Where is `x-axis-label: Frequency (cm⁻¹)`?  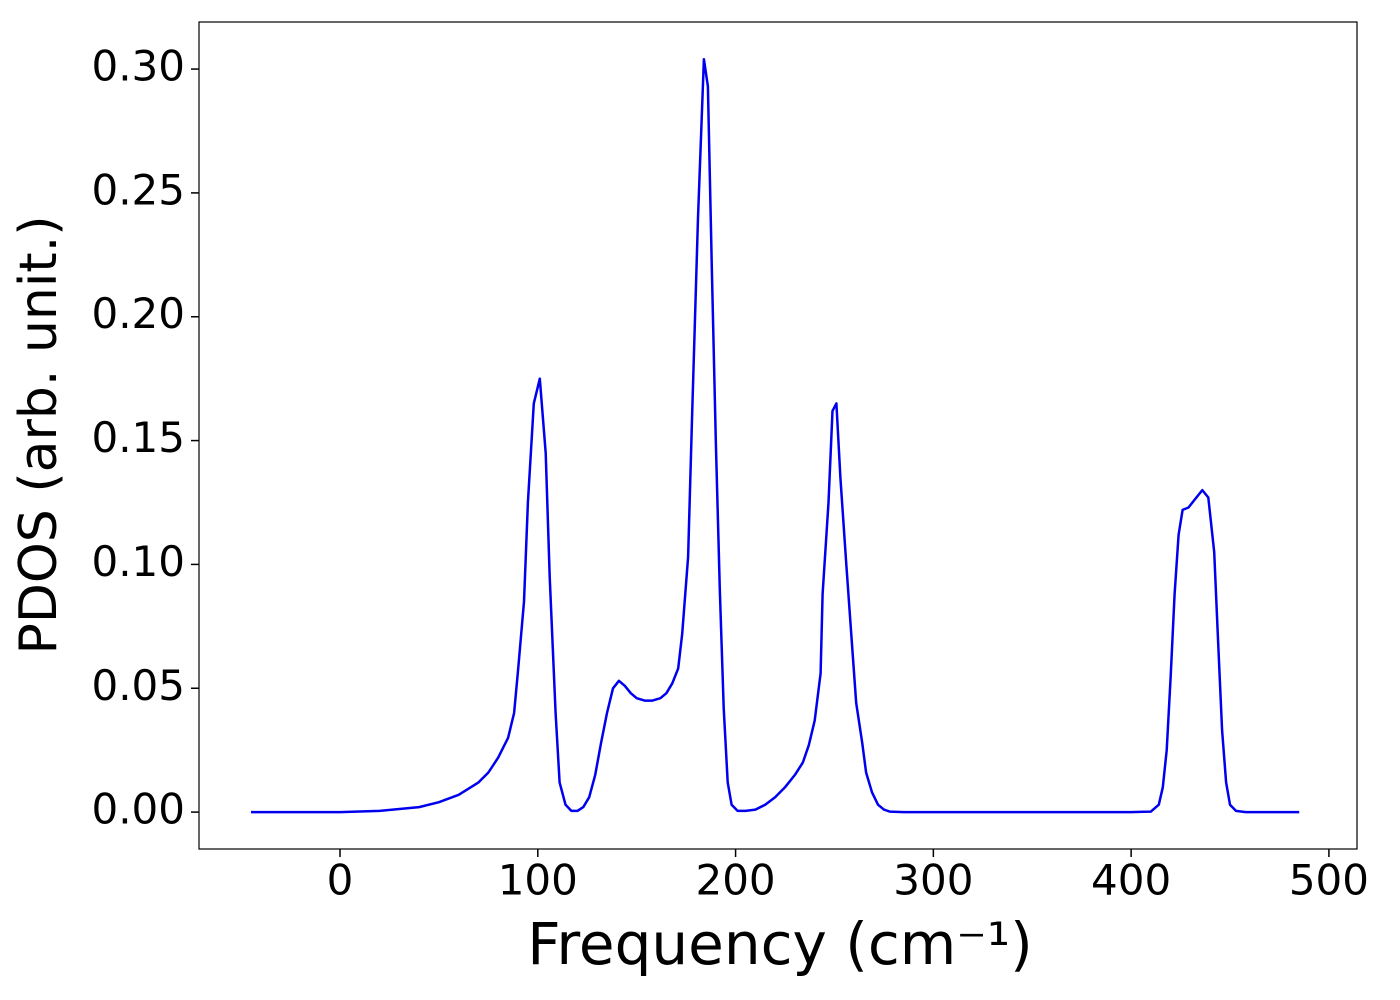 x-axis-label: Frequency (cm⁻¹) is located at coordinates (780, 944).